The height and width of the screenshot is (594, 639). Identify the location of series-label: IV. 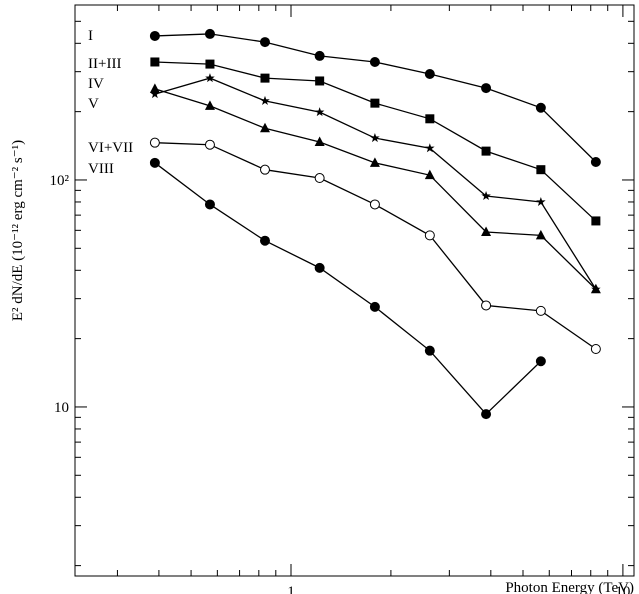
(96, 84).